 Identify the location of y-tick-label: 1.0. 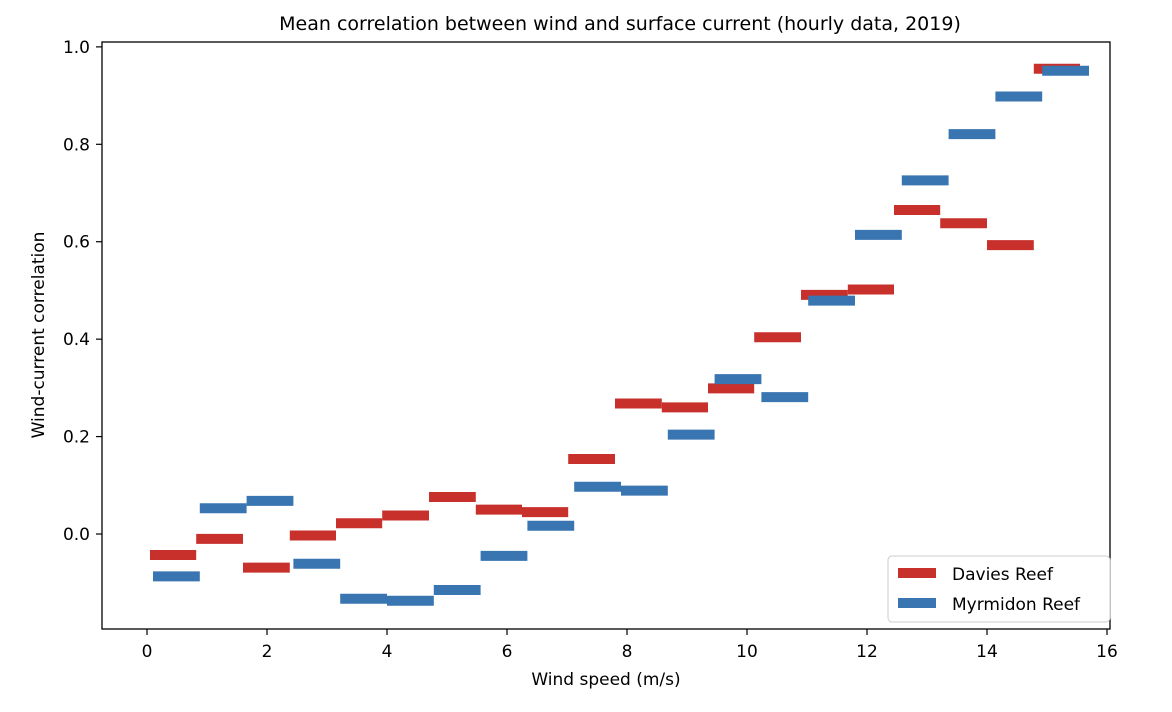
(76, 48).